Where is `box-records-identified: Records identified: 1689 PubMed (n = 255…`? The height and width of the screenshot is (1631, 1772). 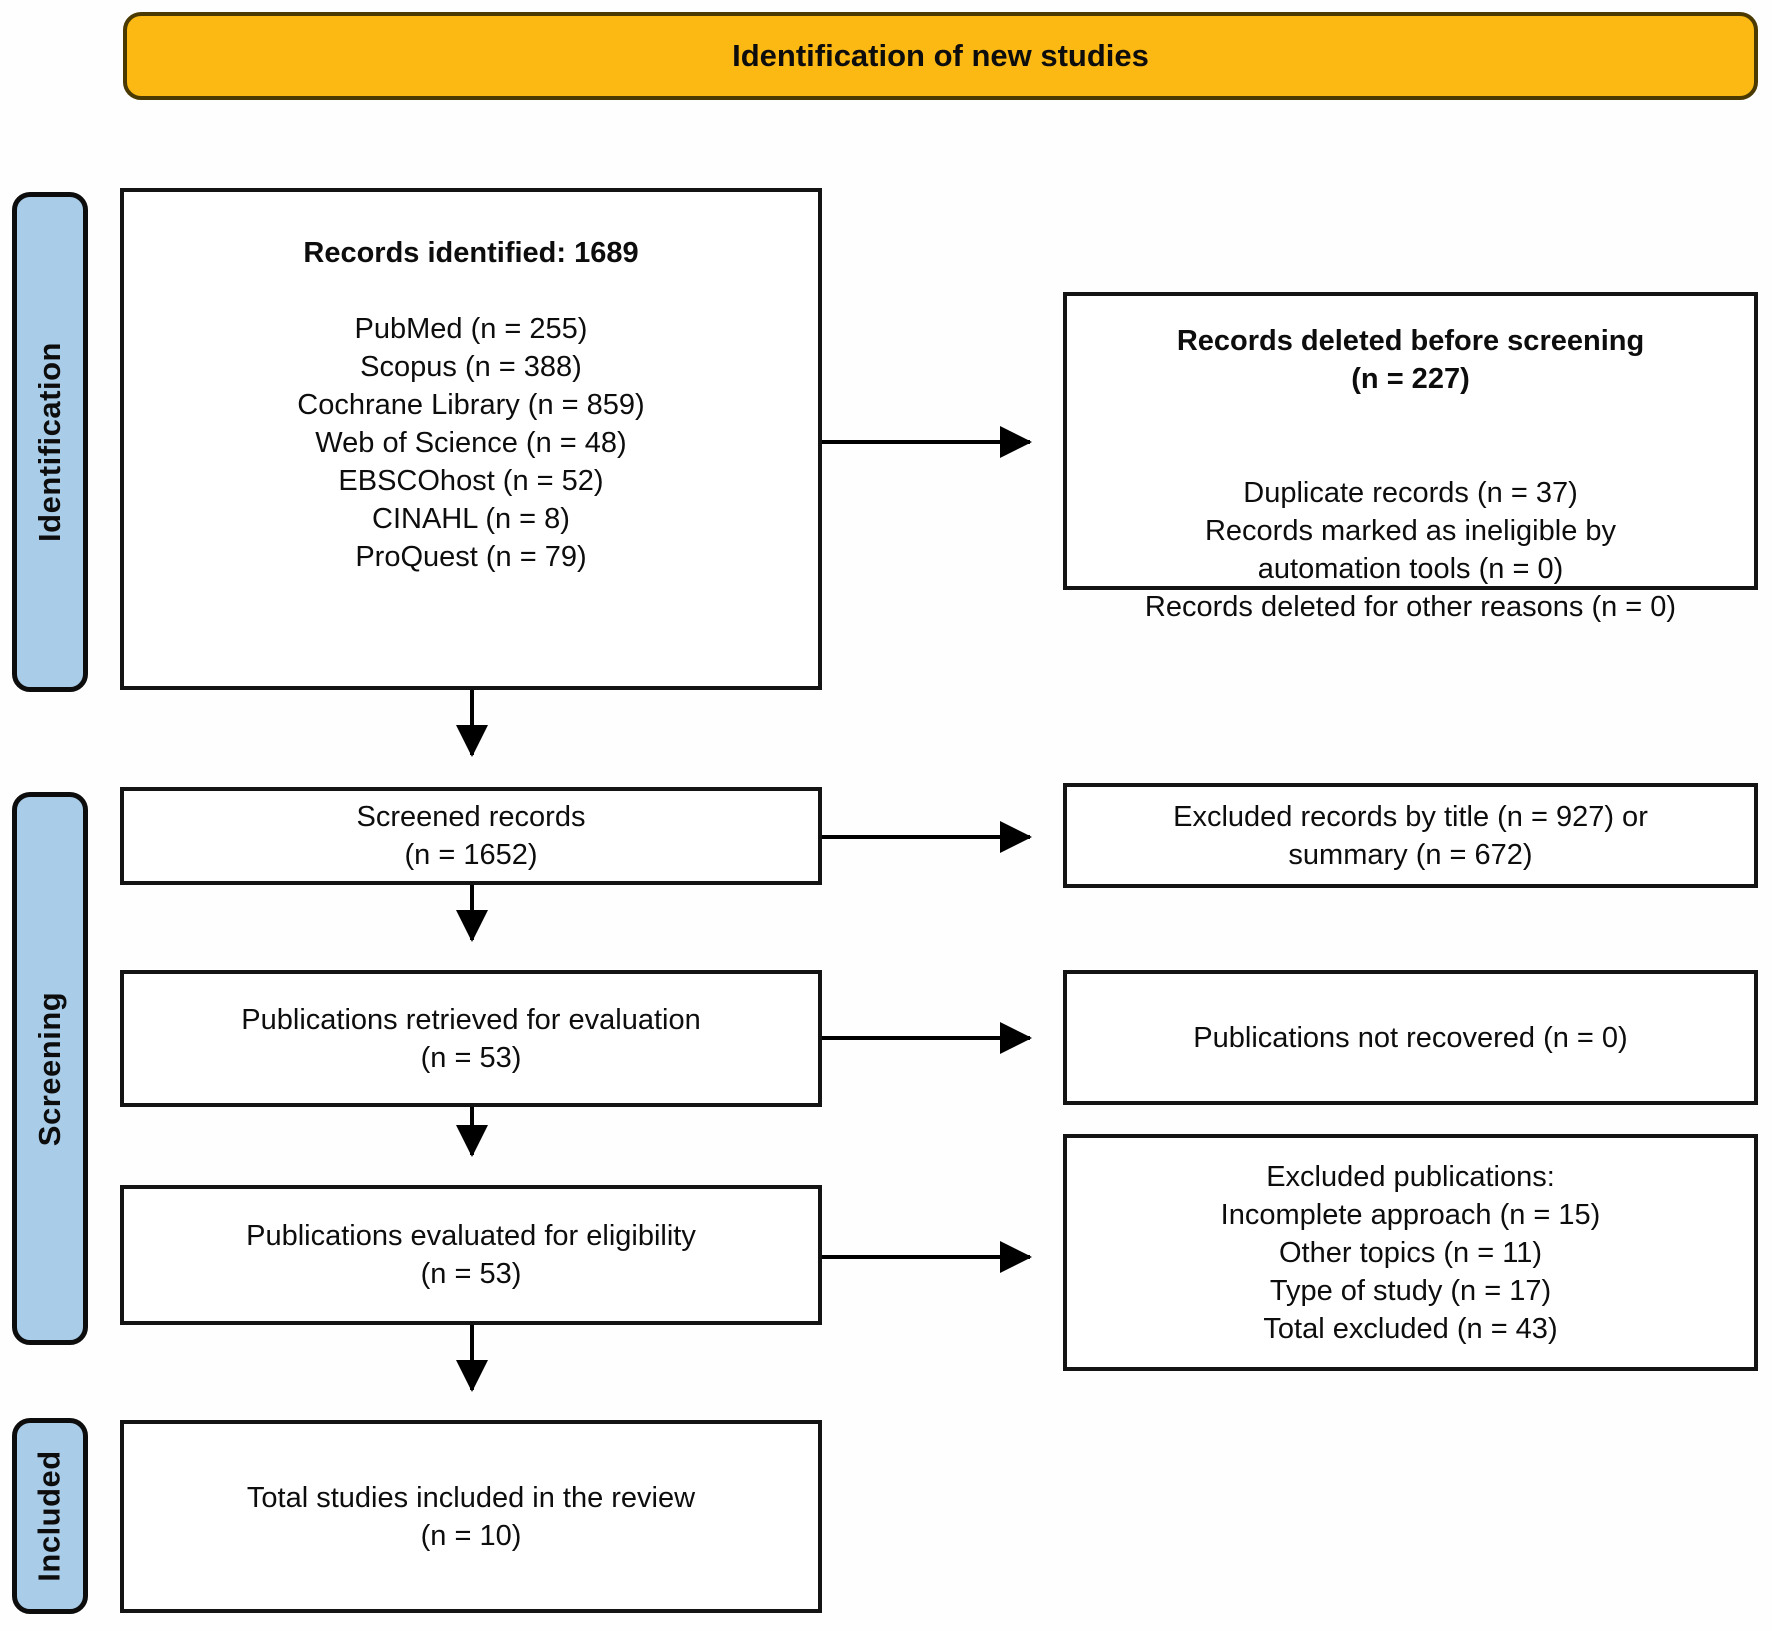
box-records-identified: Records identified: 1689 PubMed (n = 255… is located at coordinates (471, 439).